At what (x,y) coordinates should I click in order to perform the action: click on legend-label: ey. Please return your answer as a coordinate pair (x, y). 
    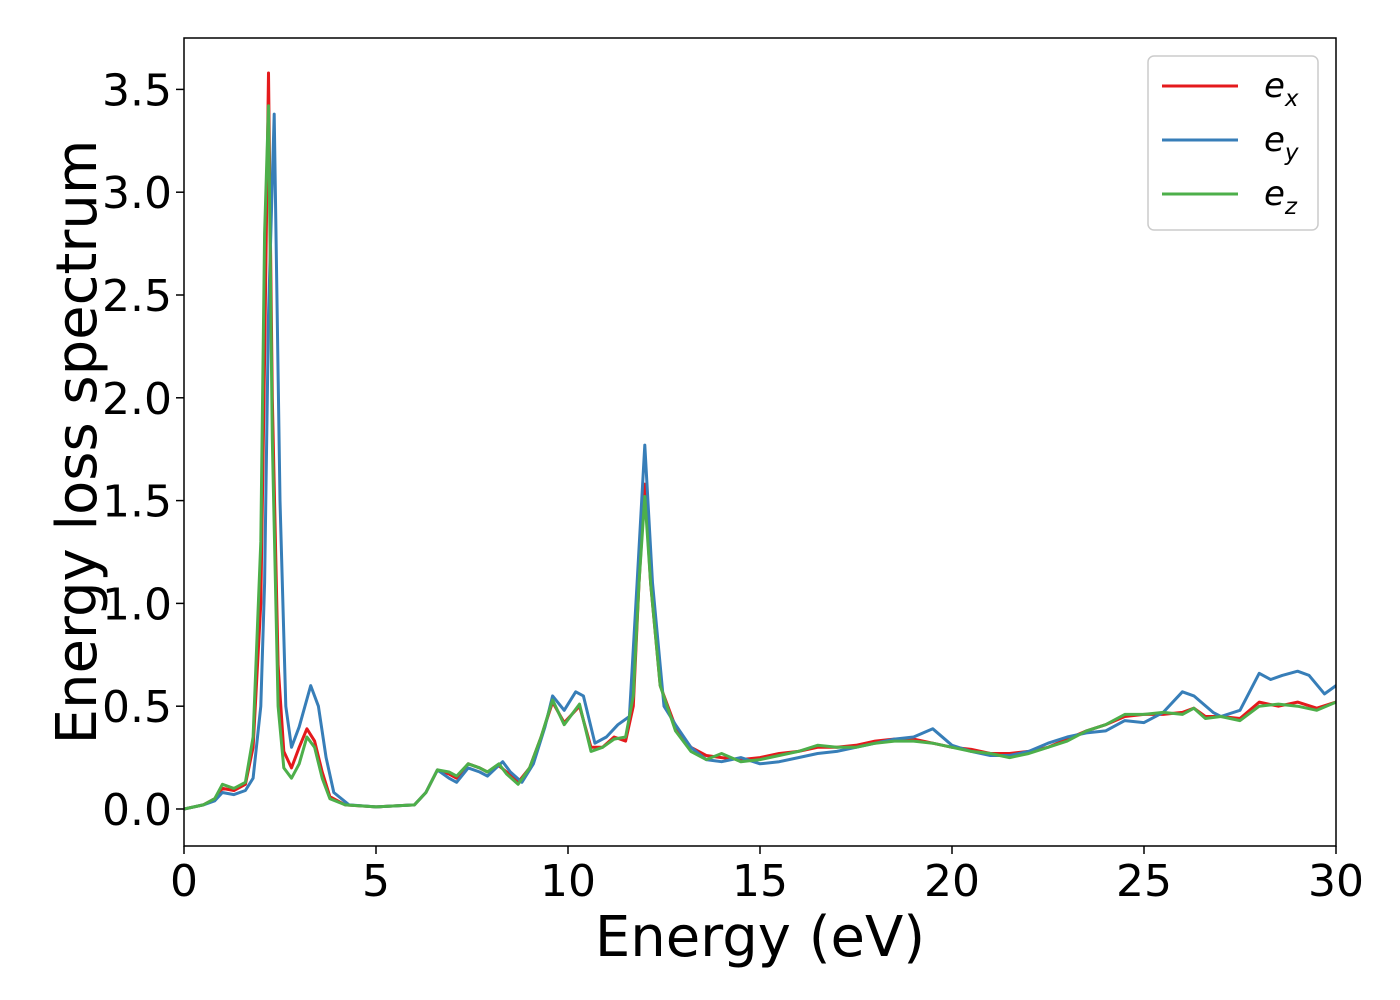
    Looking at the image, I should click on (1281, 143).